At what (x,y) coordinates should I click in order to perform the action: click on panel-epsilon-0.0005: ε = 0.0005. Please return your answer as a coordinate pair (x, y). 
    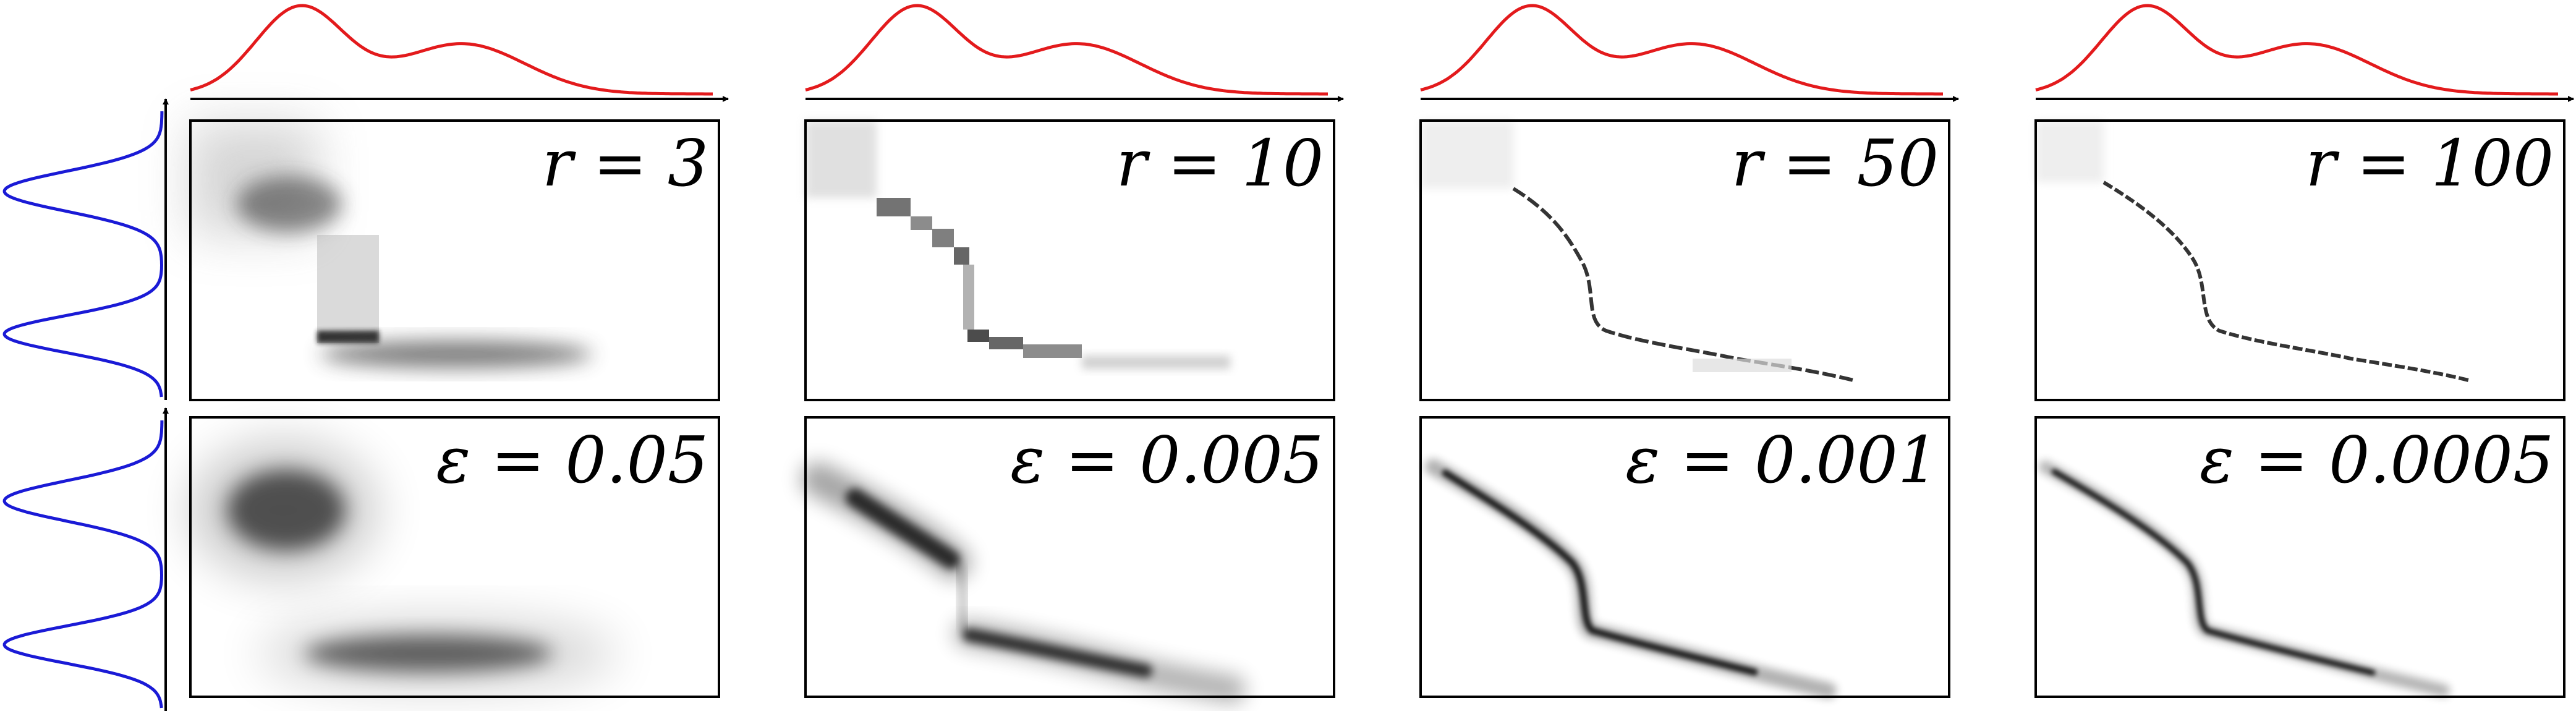
    Looking at the image, I should click on (2299, 557).